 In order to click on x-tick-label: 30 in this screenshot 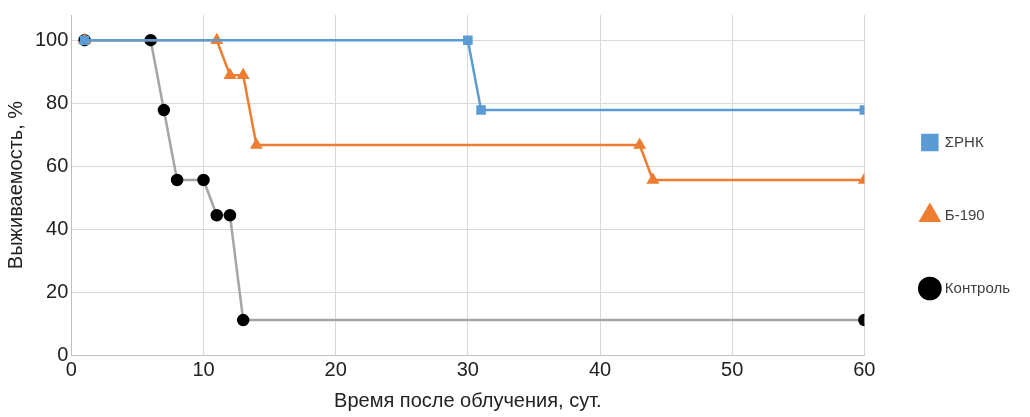, I will do `click(467, 368)`.